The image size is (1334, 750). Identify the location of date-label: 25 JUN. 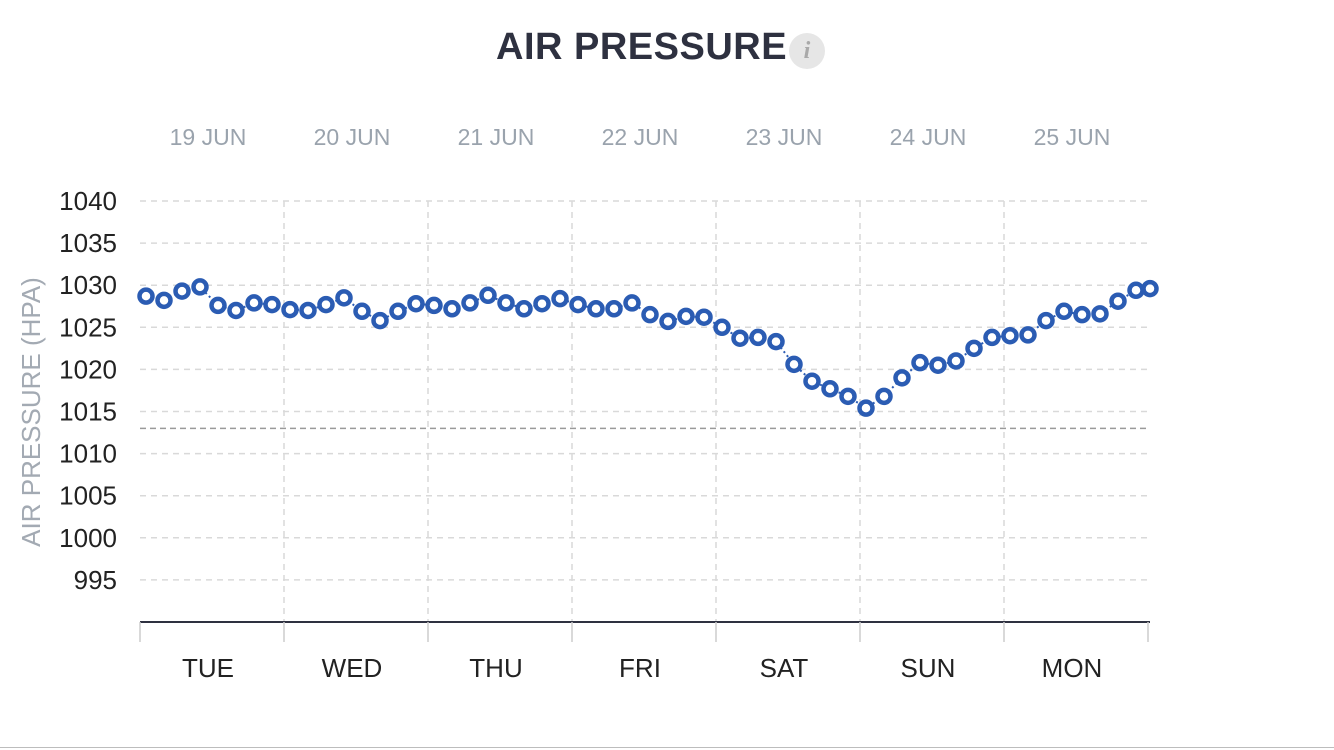
(1072, 137).